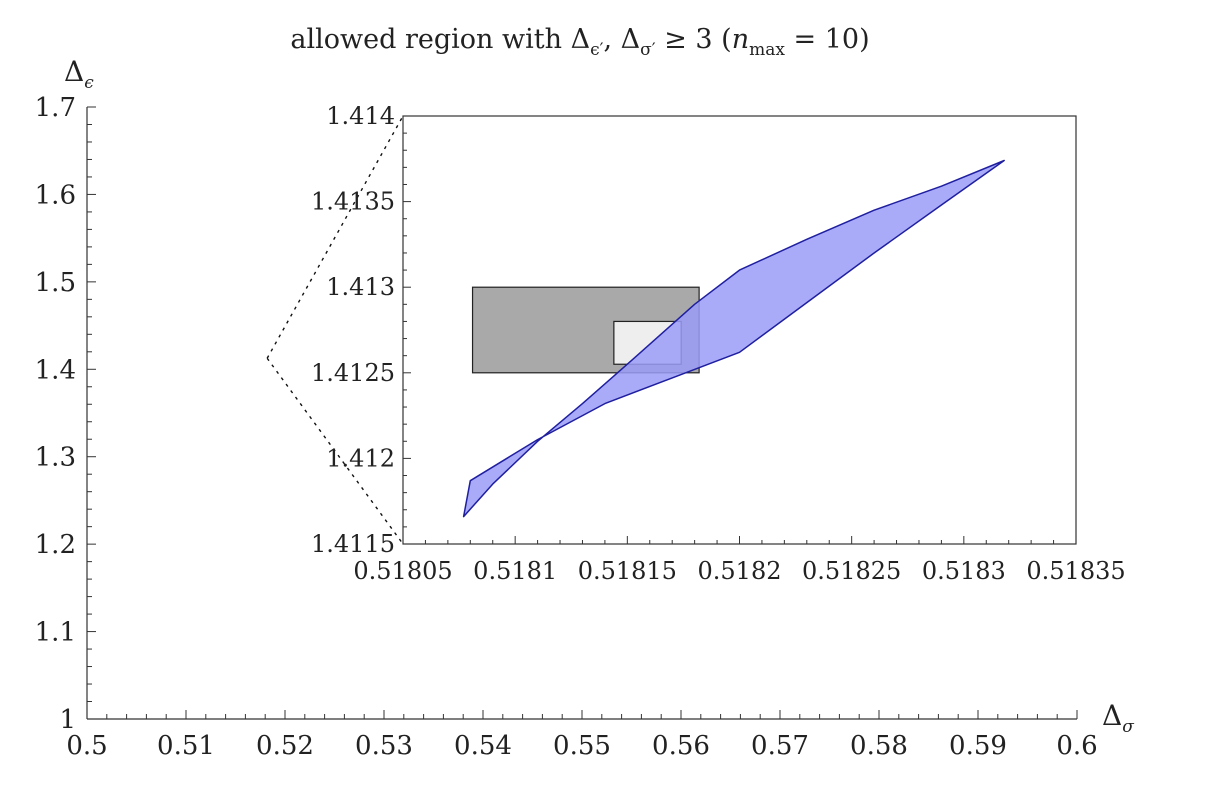  I want to click on zoom-connector, so click(335, 330).